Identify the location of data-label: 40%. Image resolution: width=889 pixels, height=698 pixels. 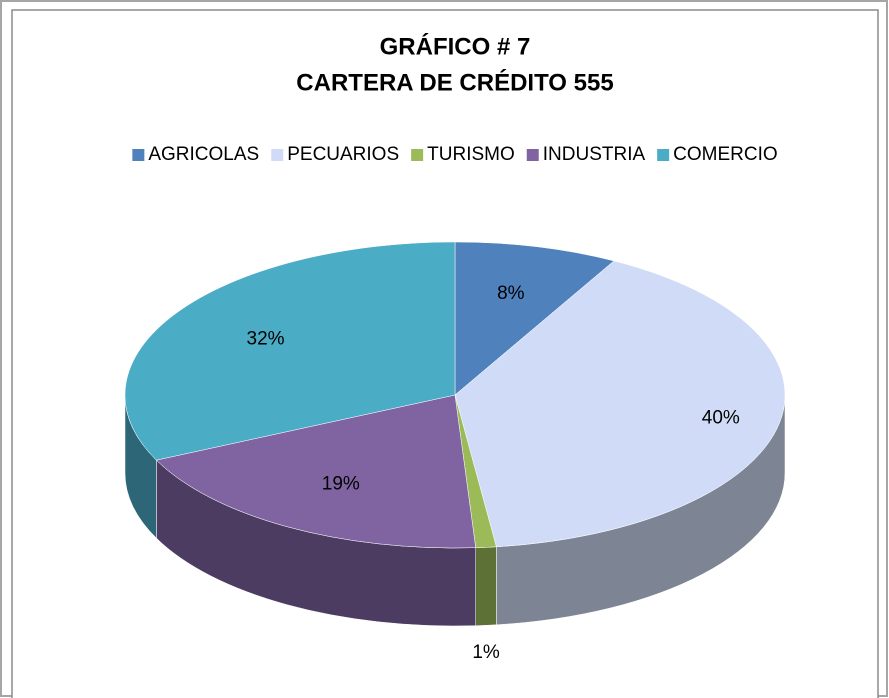
(721, 418).